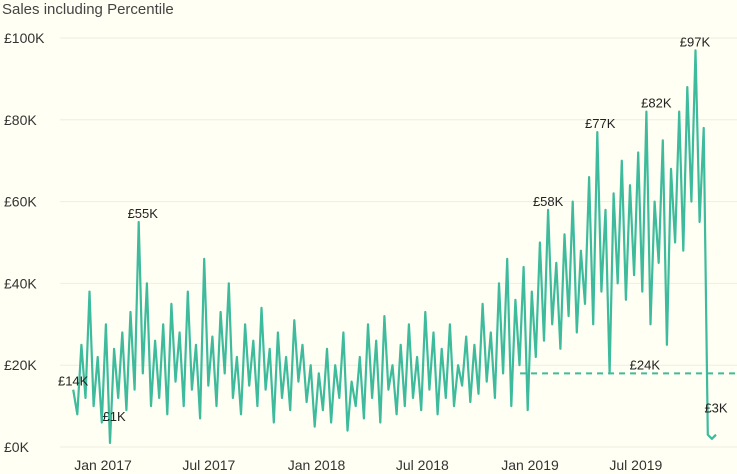 This screenshot has width=737, height=474. What do you see at coordinates (695, 41) in the screenshot?
I see `data-label: £97K` at bounding box center [695, 41].